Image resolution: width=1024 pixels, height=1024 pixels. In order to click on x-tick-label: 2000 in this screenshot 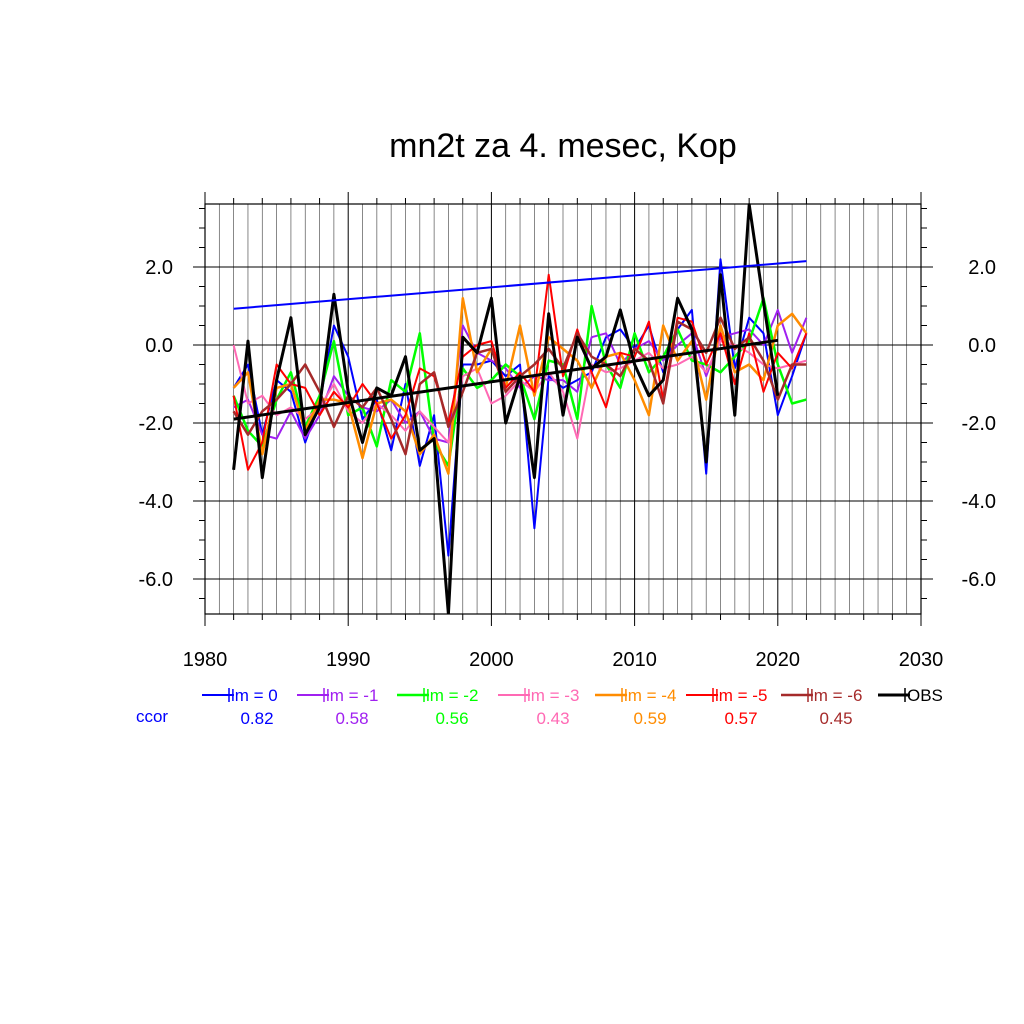, I will do `click(491, 660)`.